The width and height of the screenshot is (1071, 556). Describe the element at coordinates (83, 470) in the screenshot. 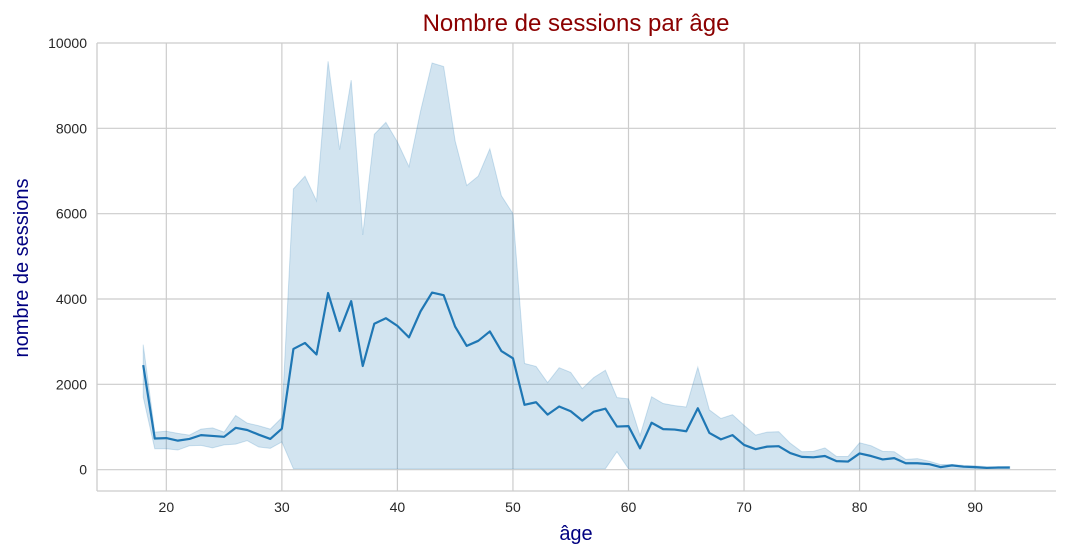

I see `y-tick-label: 0` at that location.